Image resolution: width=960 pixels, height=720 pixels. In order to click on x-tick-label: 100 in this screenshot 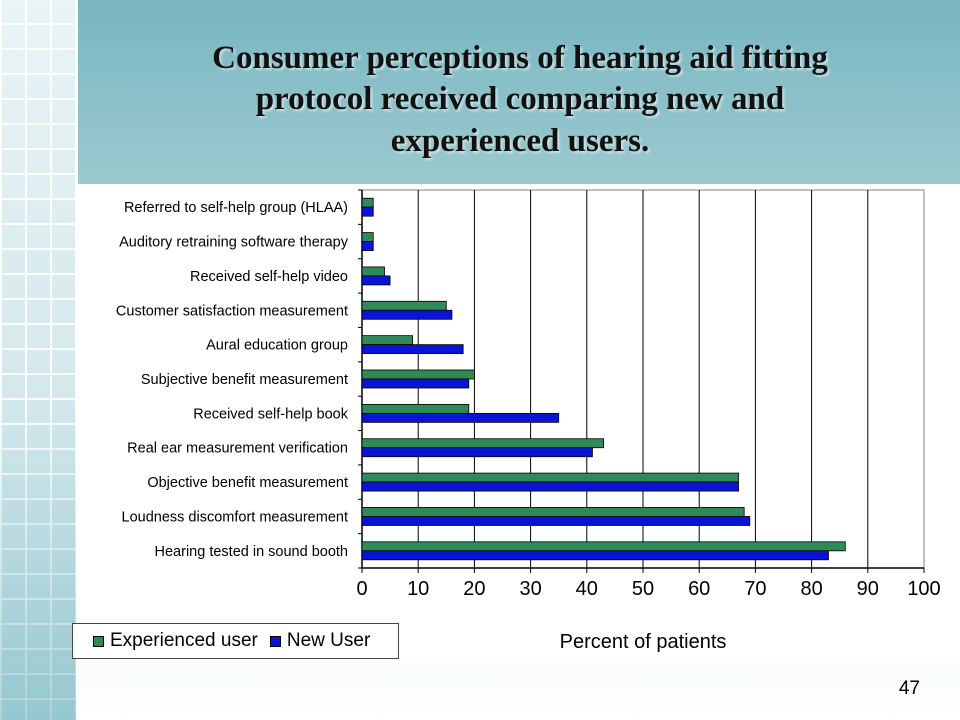, I will do `click(923, 589)`.